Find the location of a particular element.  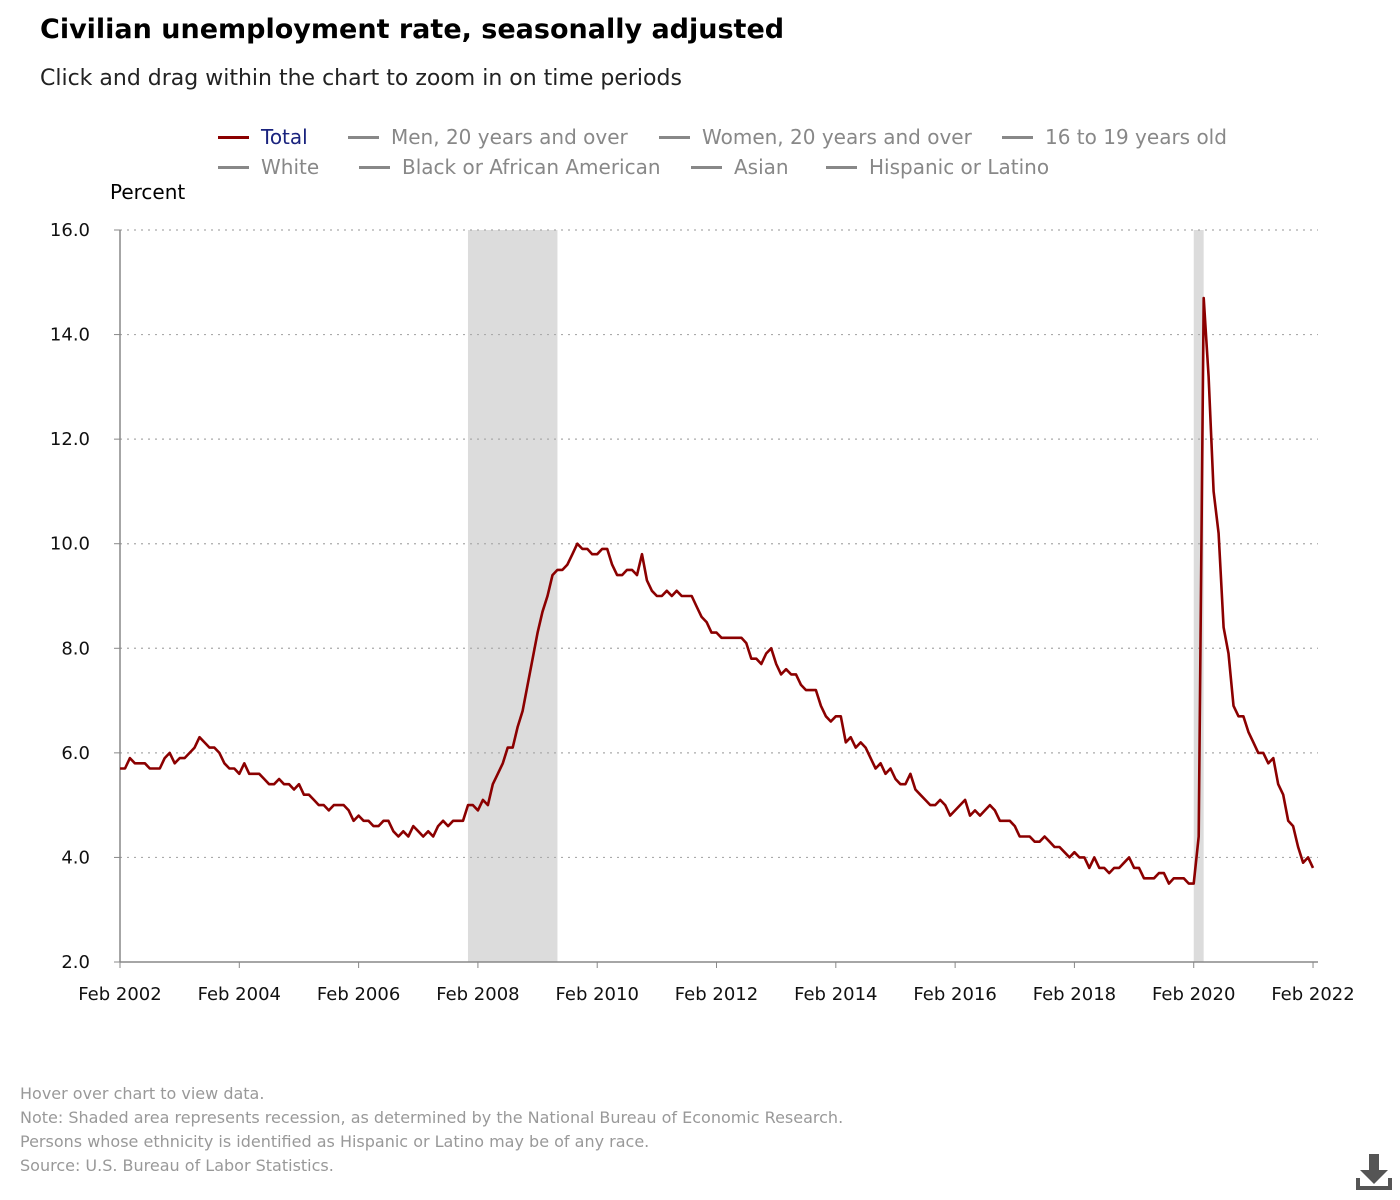

legend-label-asian: Asian is located at coordinates (761, 167).